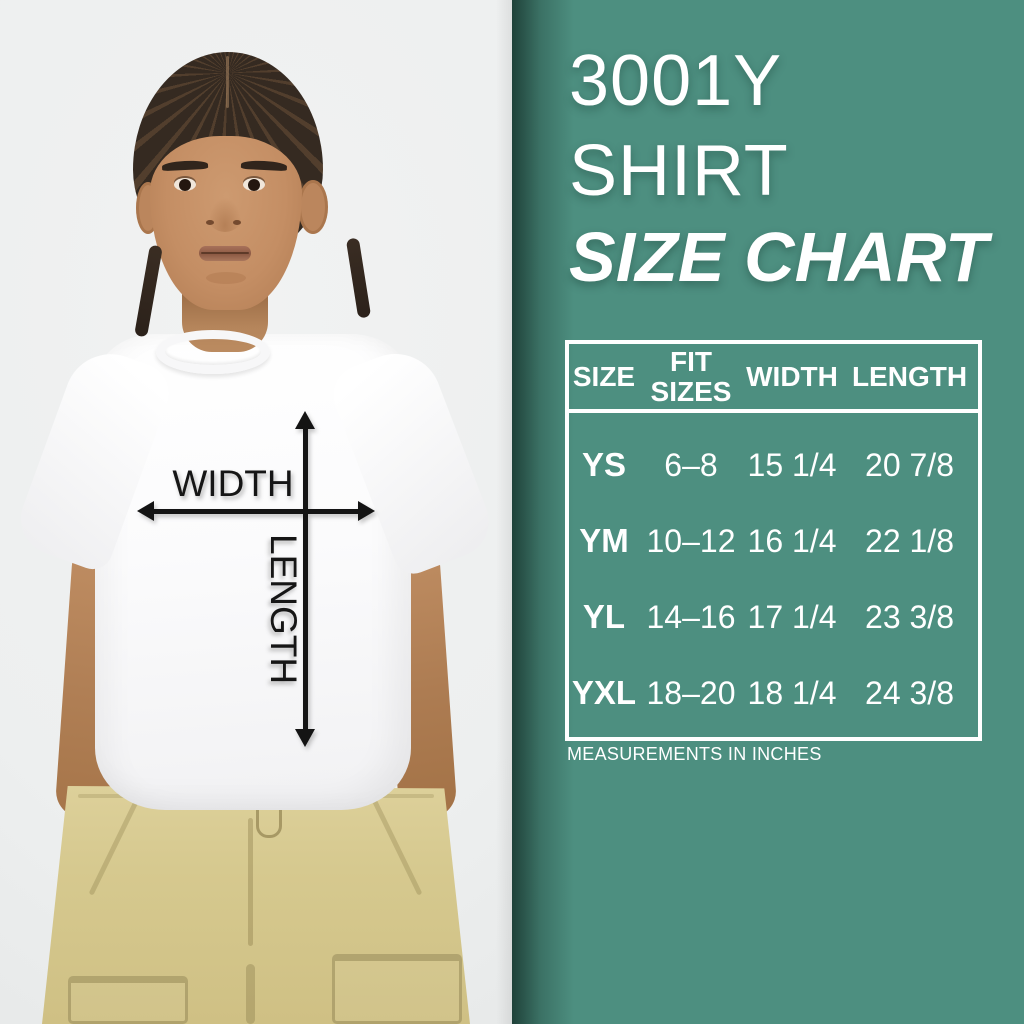 The height and width of the screenshot is (1024, 1024). I want to click on right-iris, so click(254, 185).